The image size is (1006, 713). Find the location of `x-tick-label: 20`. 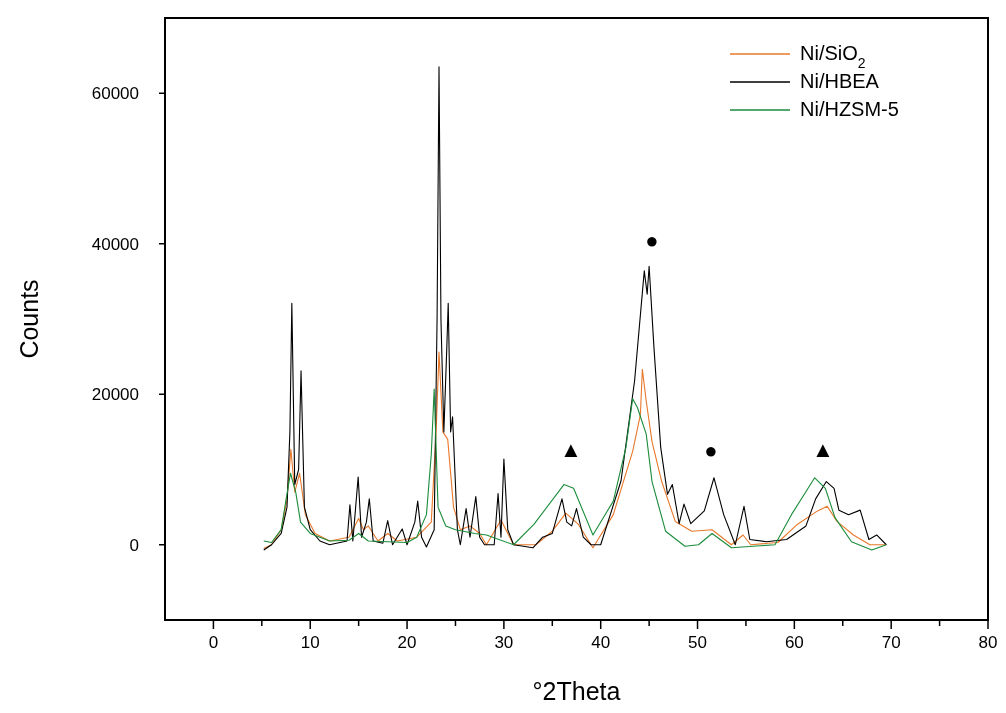

x-tick-label: 20 is located at coordinates (407, 642).